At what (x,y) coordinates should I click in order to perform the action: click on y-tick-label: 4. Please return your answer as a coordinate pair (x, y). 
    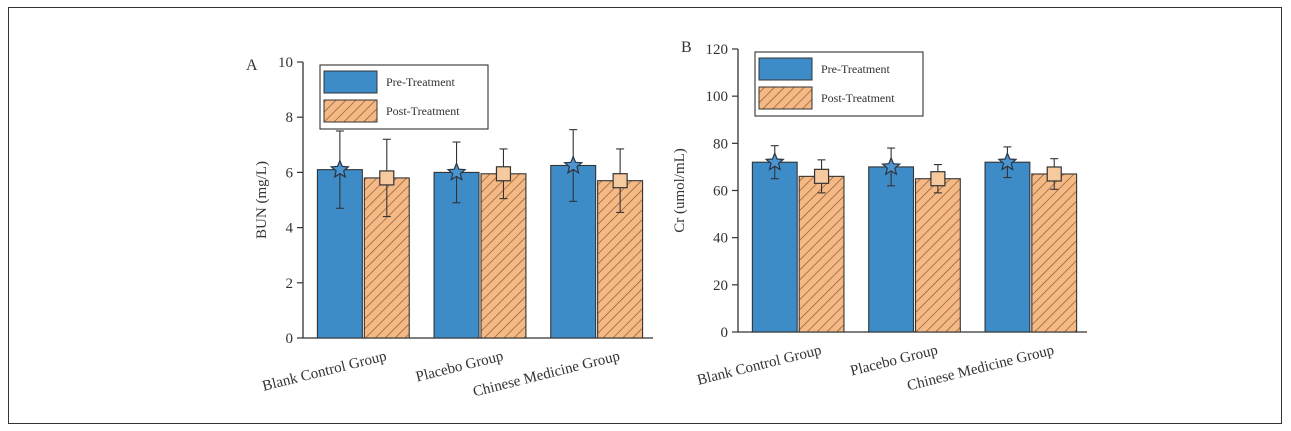
    Looking at the image, I should click on (290, 229).